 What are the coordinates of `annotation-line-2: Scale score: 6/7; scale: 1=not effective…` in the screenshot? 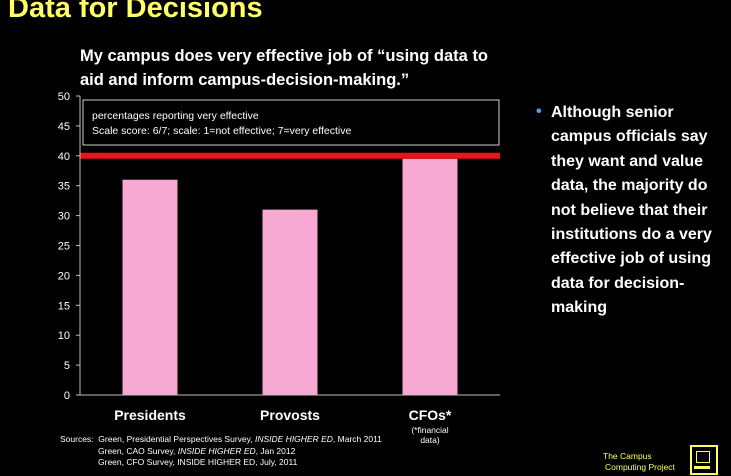 It's located at (222, 131).